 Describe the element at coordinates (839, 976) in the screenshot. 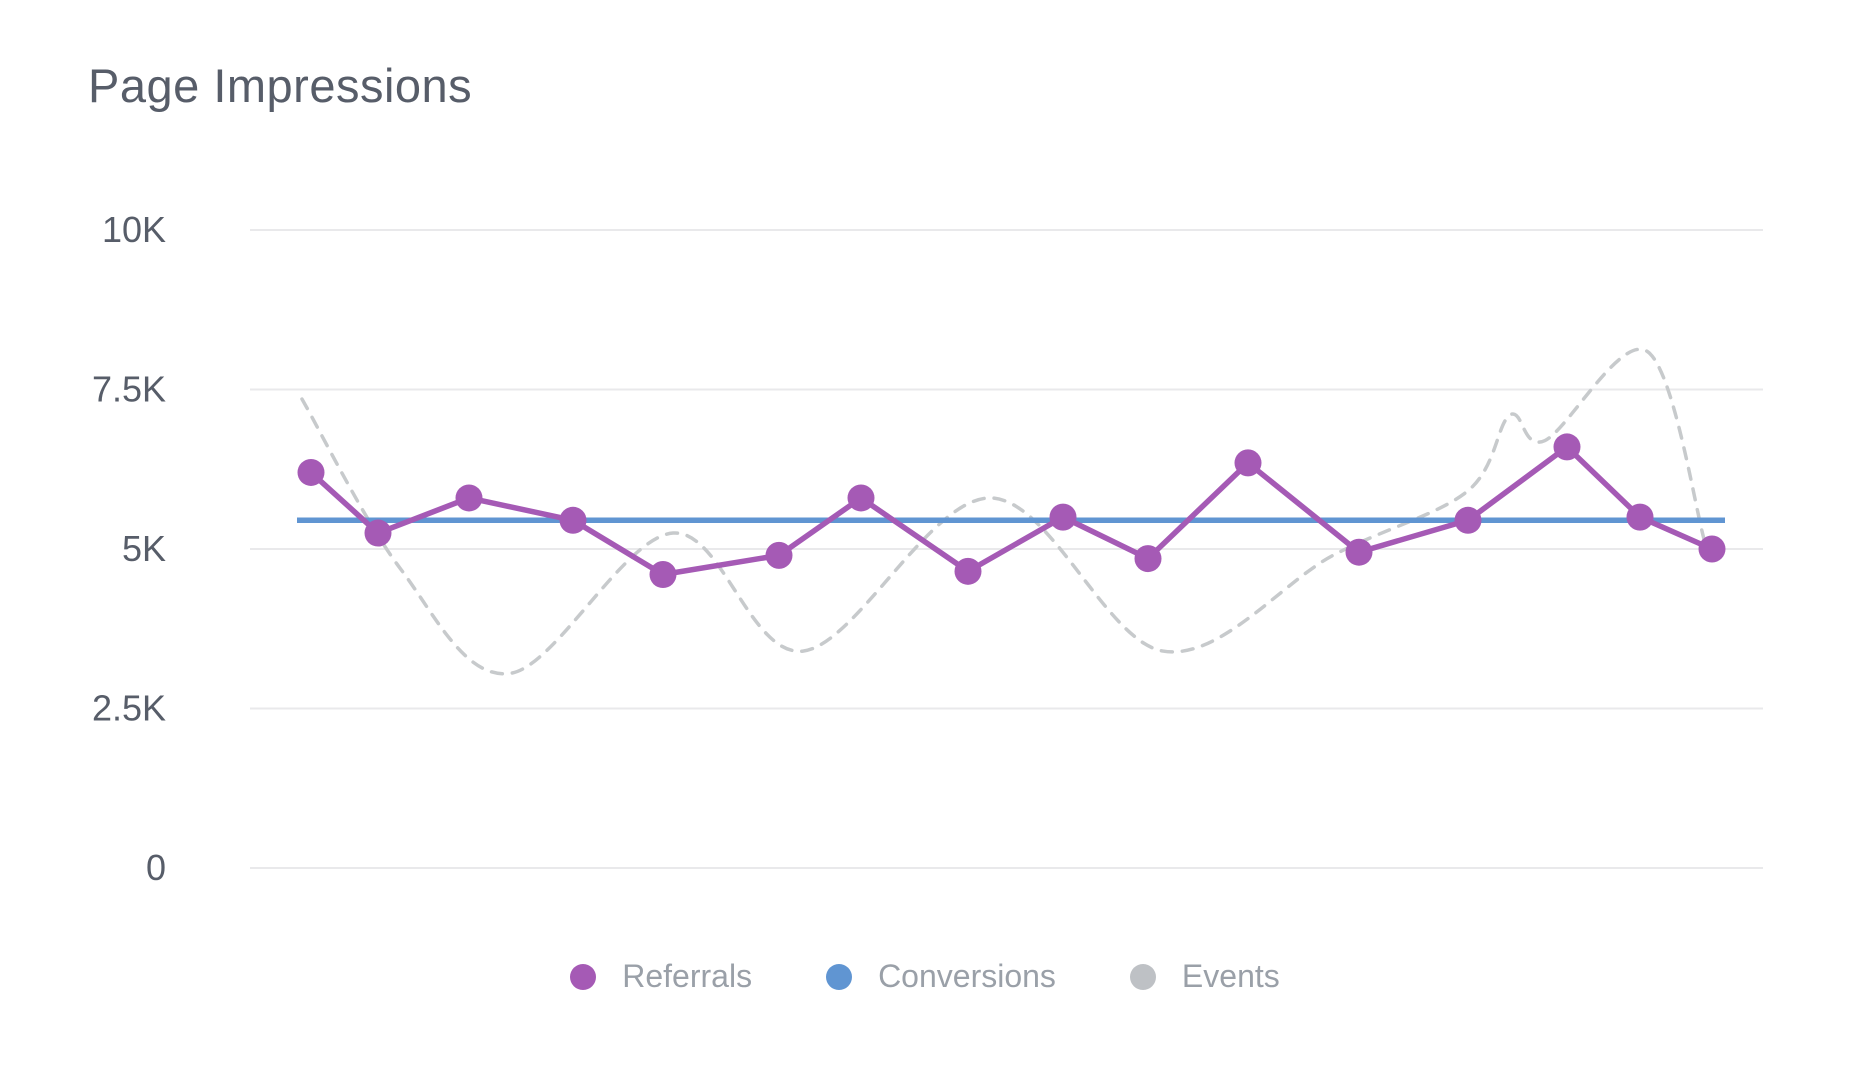

I see `conversions-legend-dot-icon` at that location.